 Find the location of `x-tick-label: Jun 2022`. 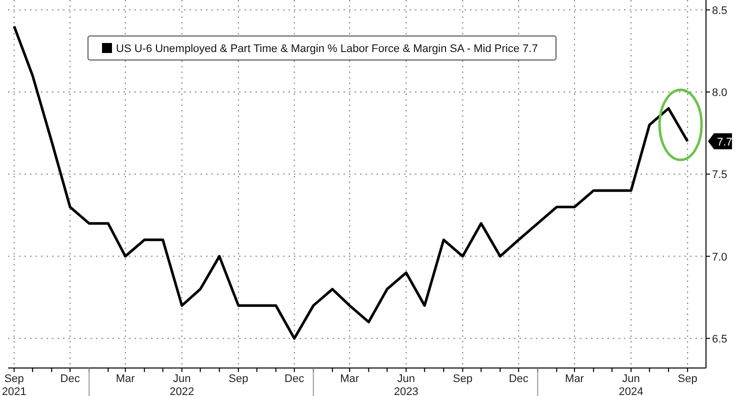

x-tick-label: Jun 2022 is located at coordinates (182, 384).